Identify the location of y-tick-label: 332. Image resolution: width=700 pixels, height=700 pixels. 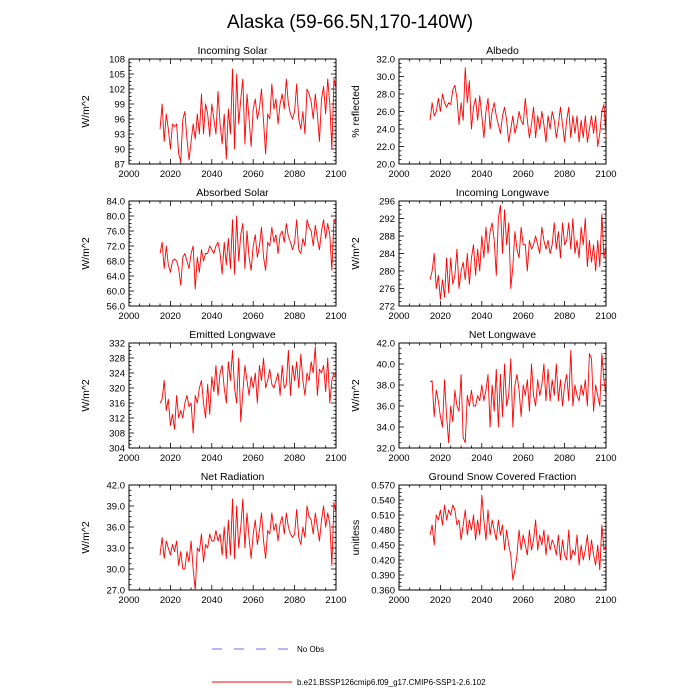
(117, 344).